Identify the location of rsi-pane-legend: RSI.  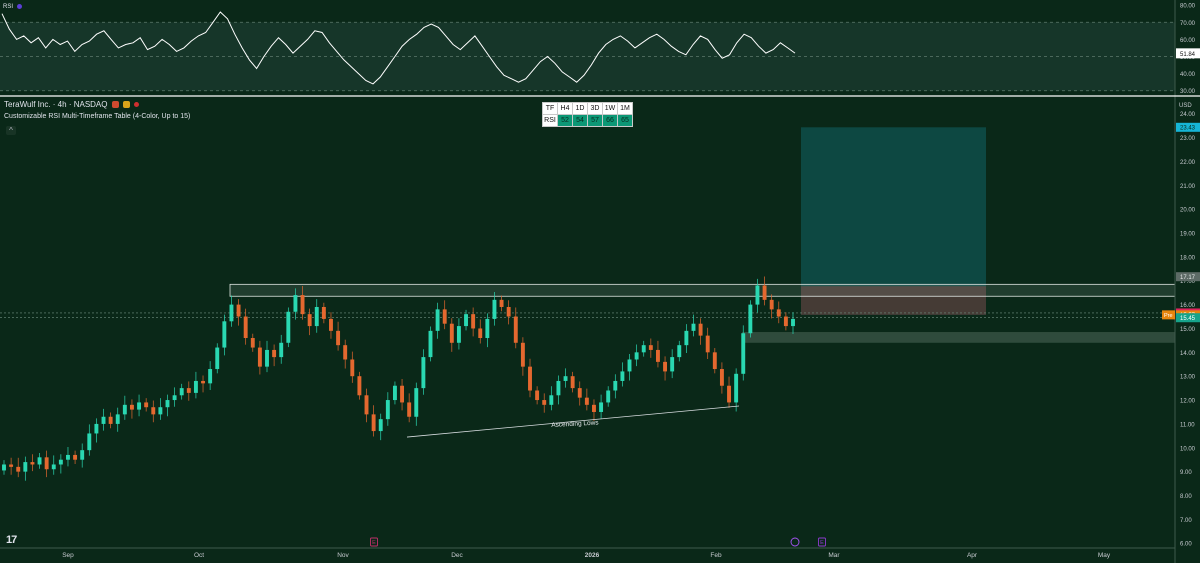
(12, 7).